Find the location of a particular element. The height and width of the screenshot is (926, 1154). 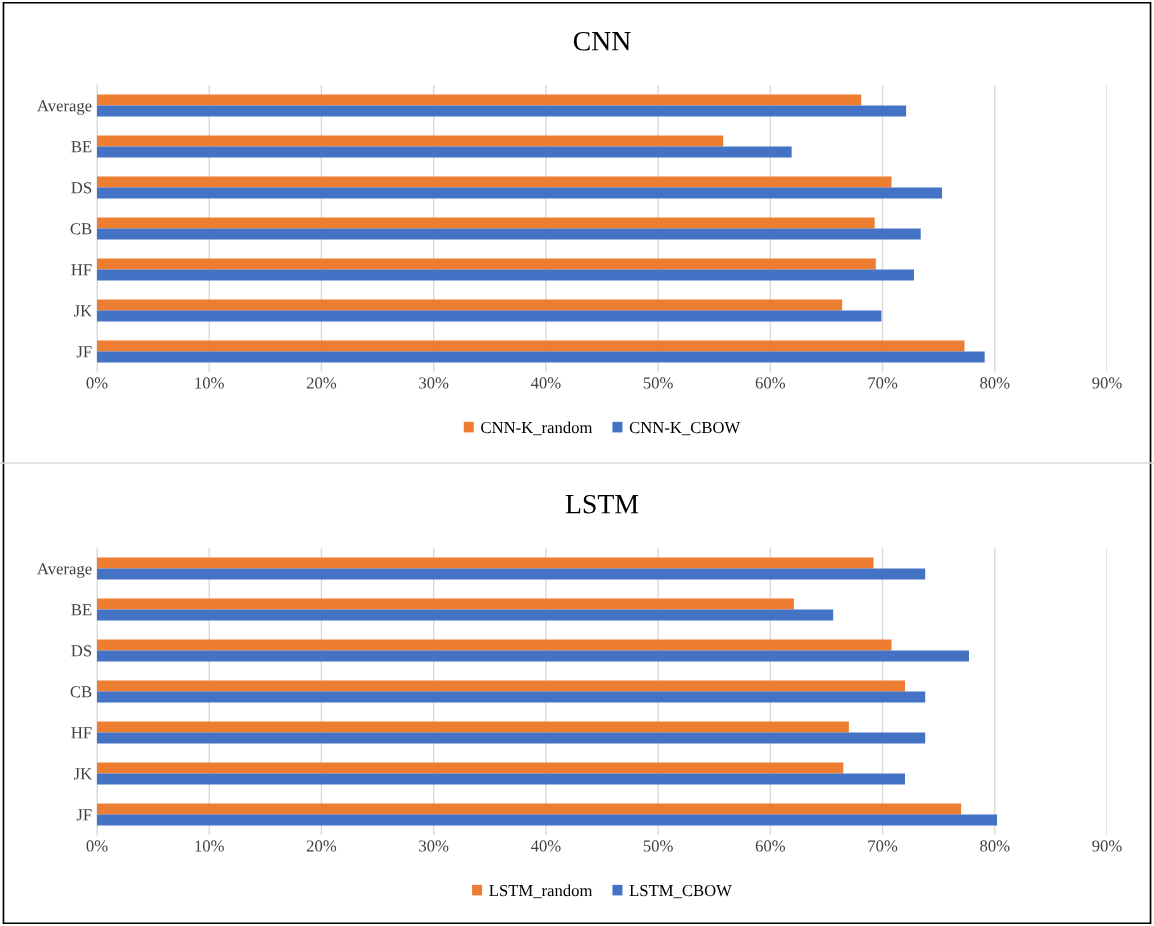

legend-label: LSTM_CBOW is located at coordinates (680, 891).